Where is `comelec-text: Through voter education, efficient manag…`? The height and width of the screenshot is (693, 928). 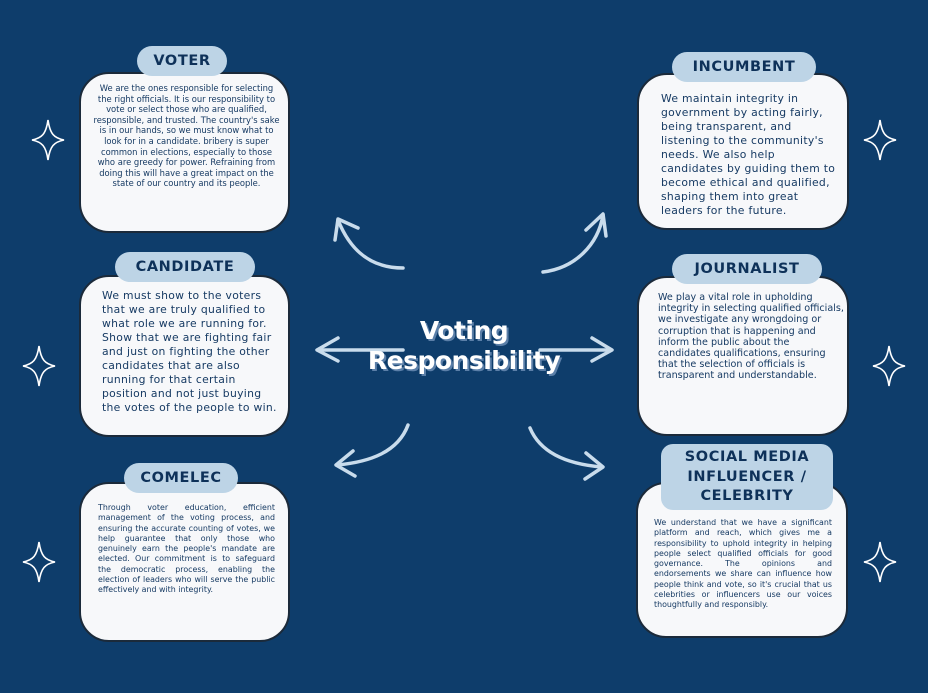
comelec-text: Through voter education, efficient manag… is located at coordinates (186, 549).